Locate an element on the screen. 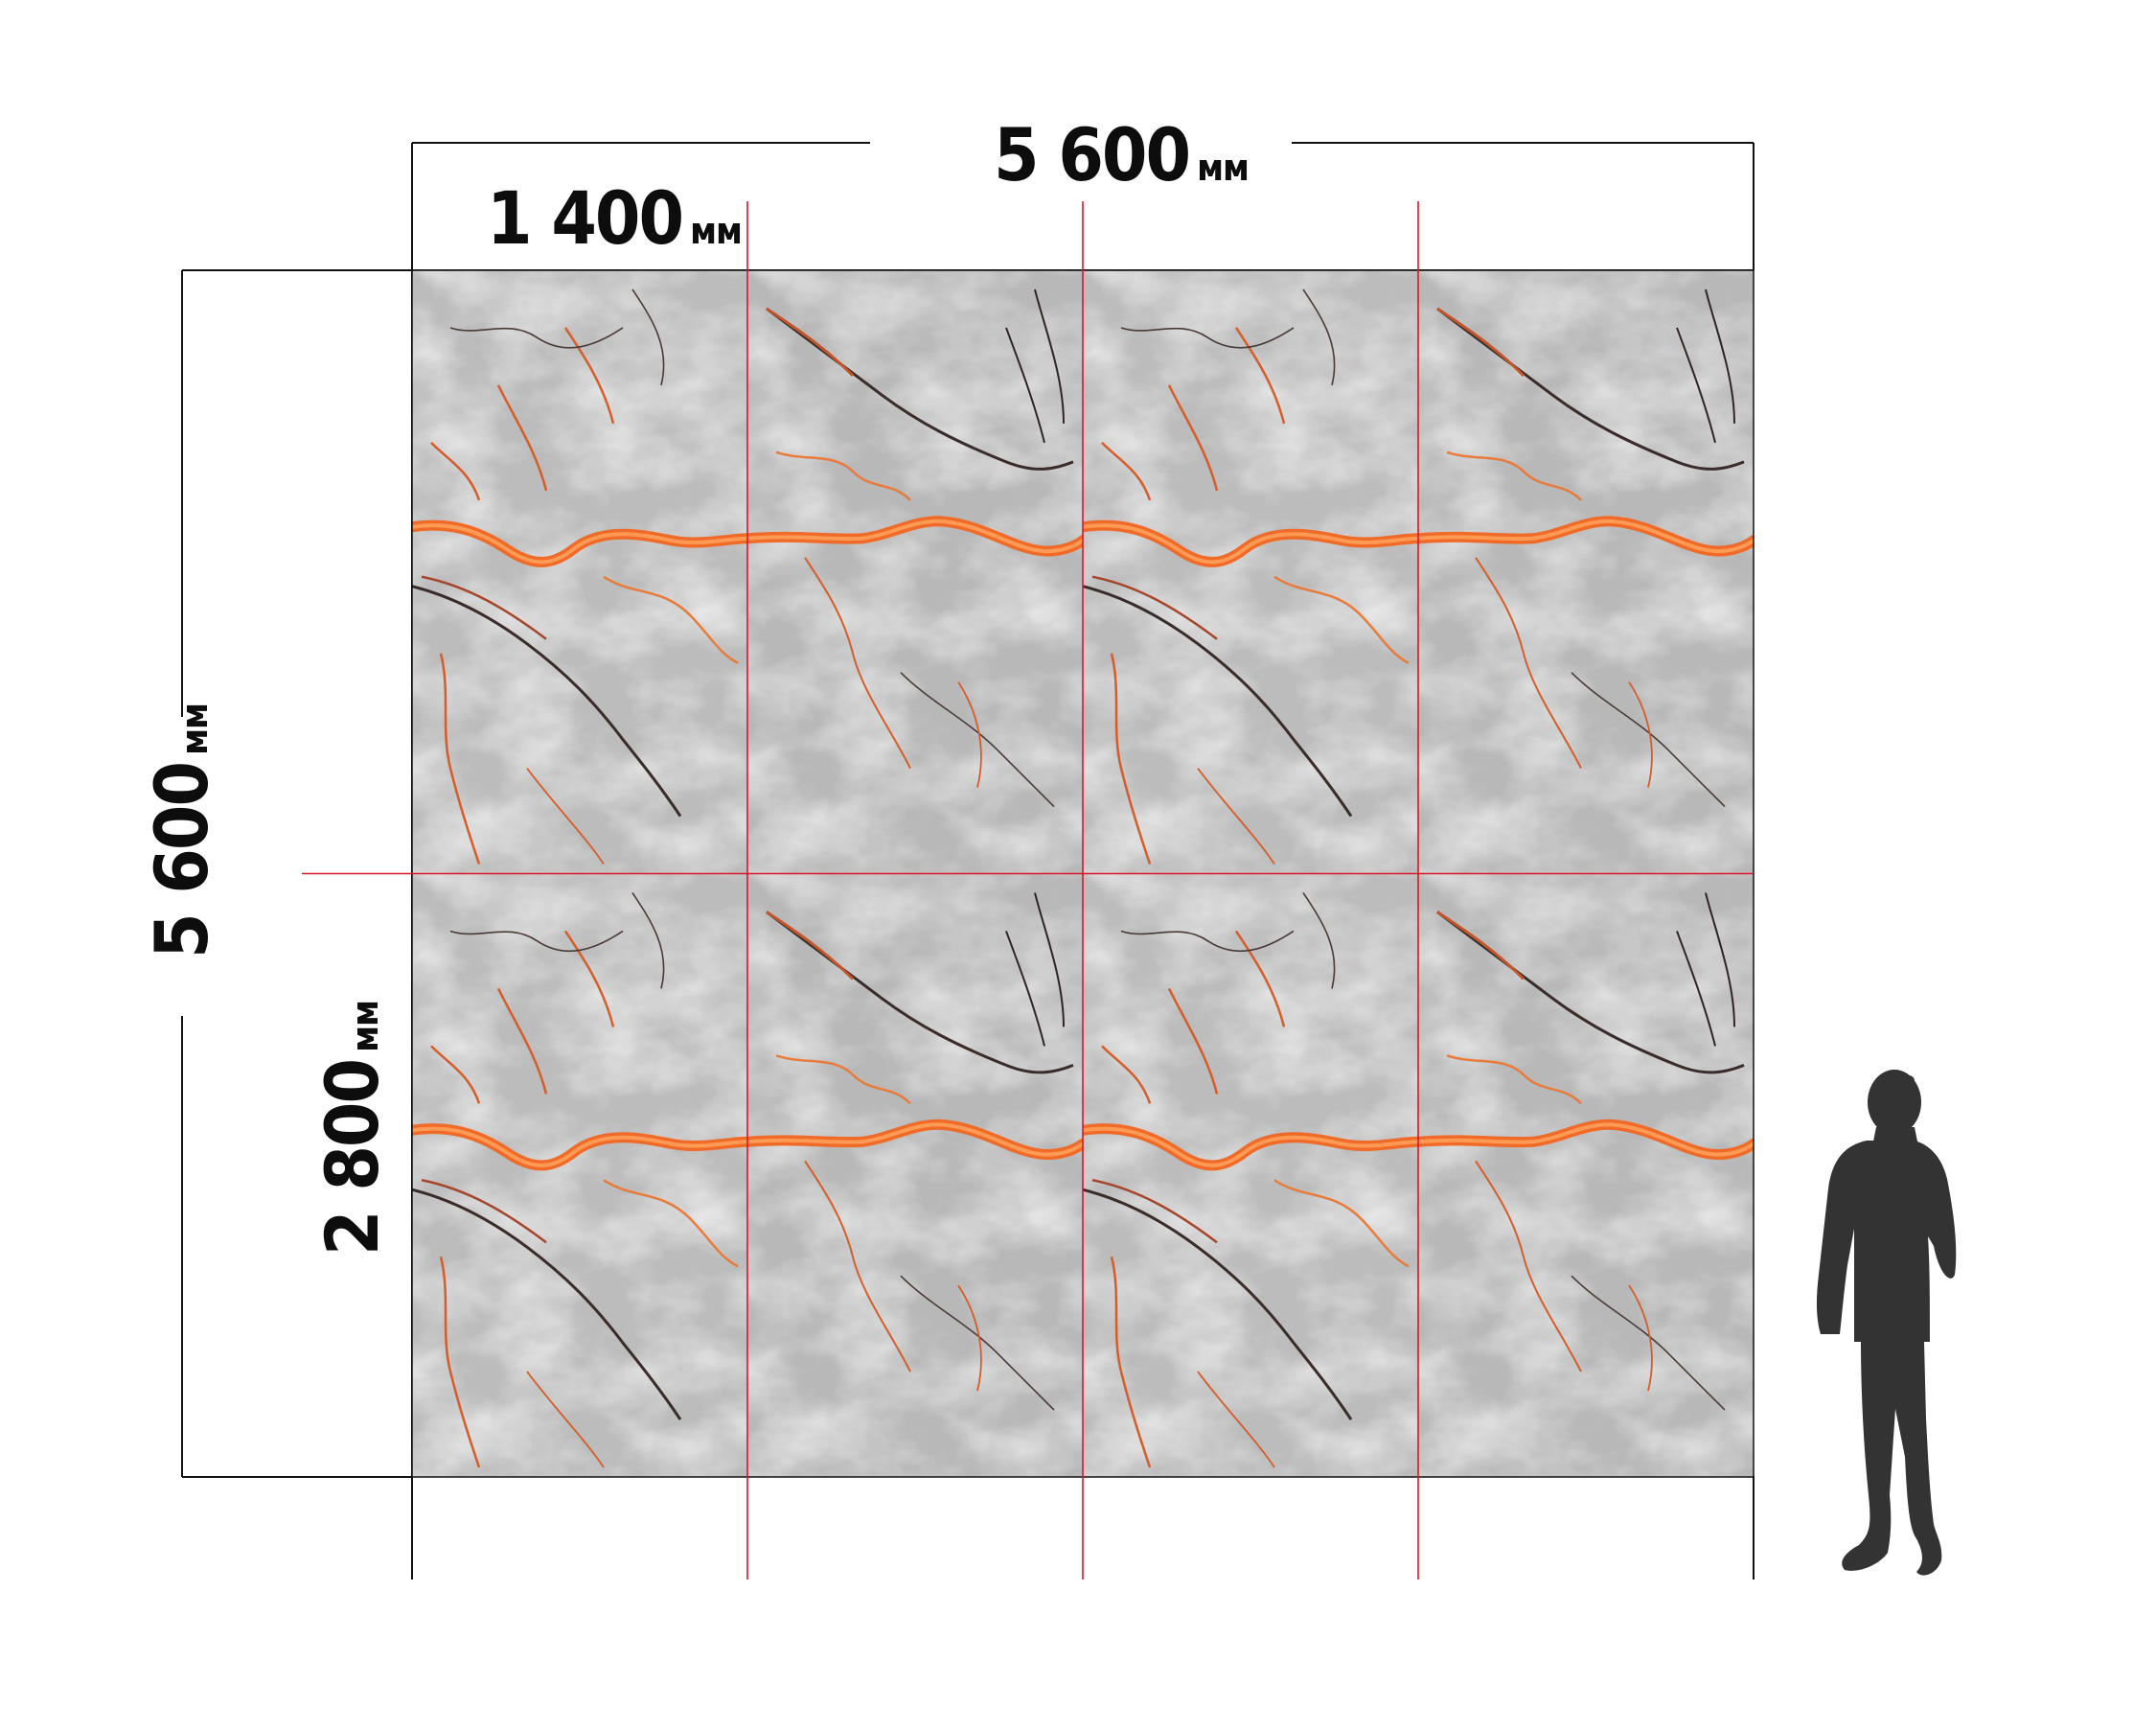 The image size is (2156, 1730). marble-panel-r2-c4 is located at coordinates (1586, 1176).